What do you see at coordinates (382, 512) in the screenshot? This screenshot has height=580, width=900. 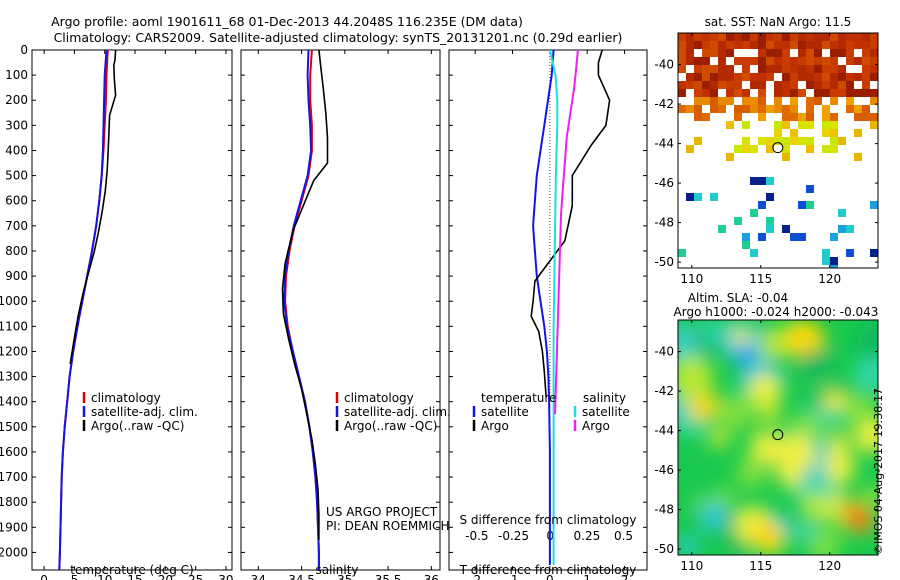 I see `project-annotation: US ARGO PROJECT` at bounding box center [382, 512].